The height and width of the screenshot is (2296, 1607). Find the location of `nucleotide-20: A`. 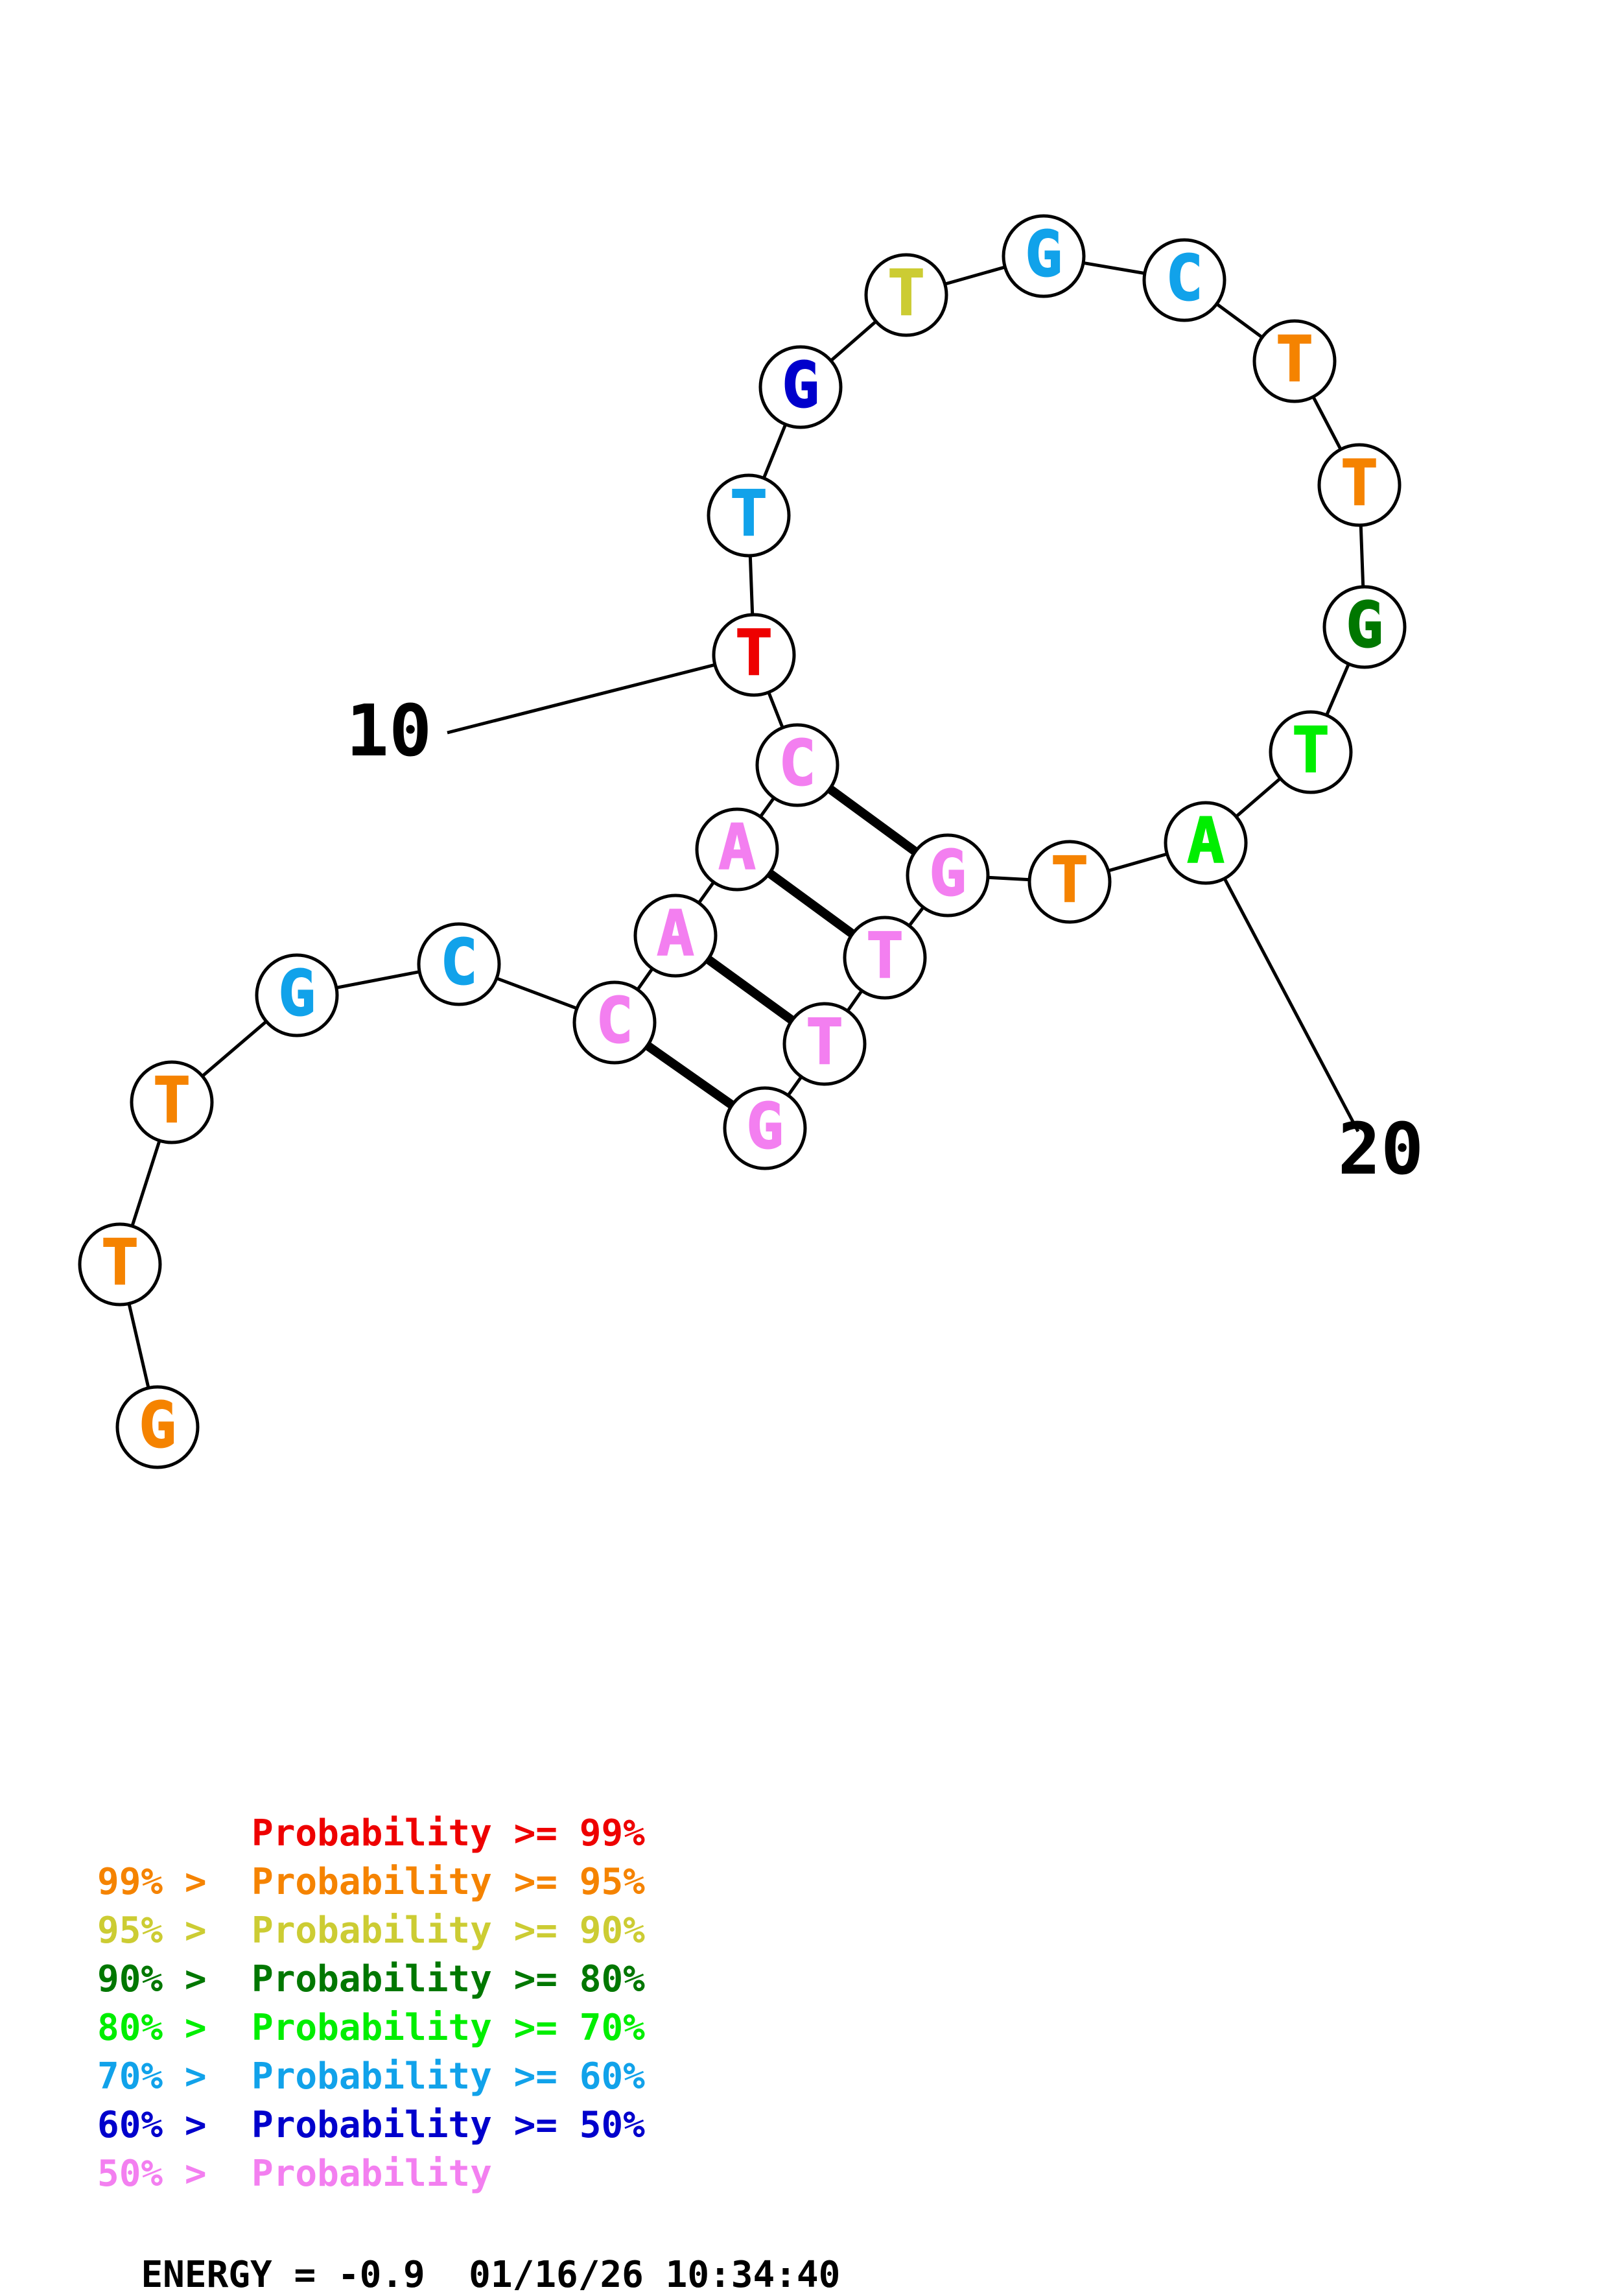

nucleotide-20: A is located at coordinates (1206, 843).